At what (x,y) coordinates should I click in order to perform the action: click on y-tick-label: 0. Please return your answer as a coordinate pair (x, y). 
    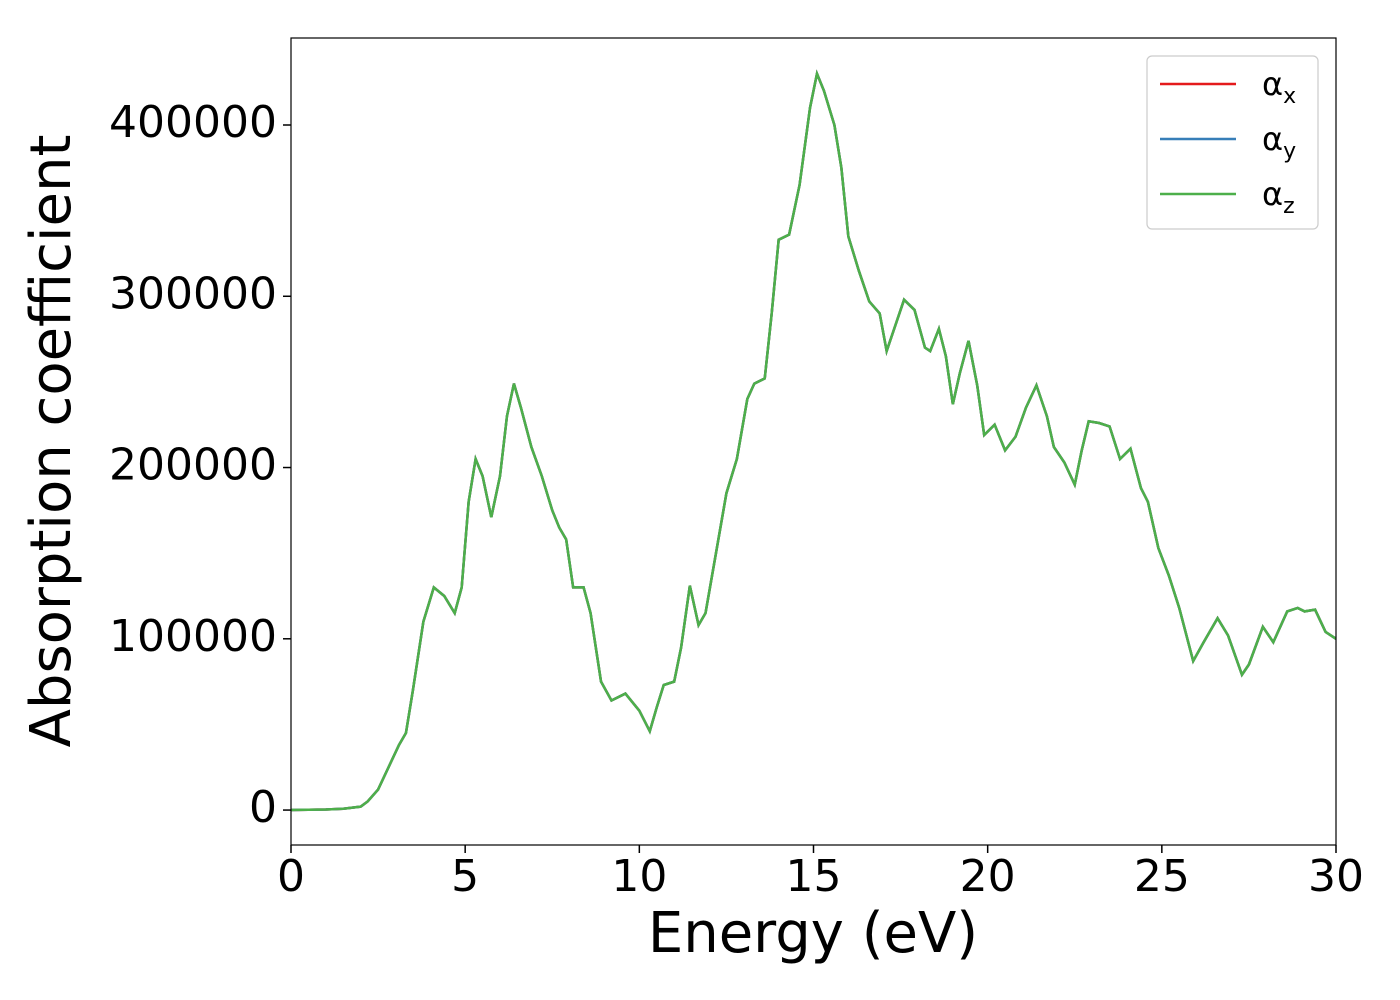
    Looking at the image, I should click on (263, 807).